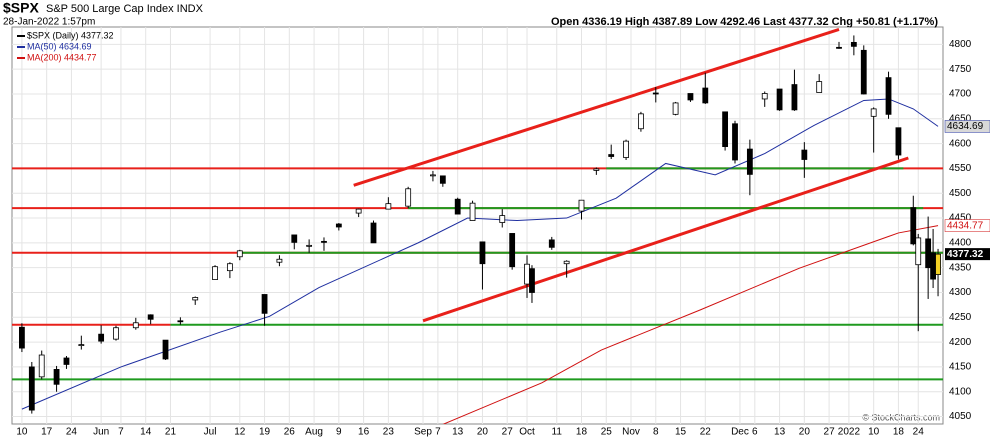 Image resolution: width=990 pixels, height=438 pixels. I want to click on y-tick-label: 4250, so click(960, 317).